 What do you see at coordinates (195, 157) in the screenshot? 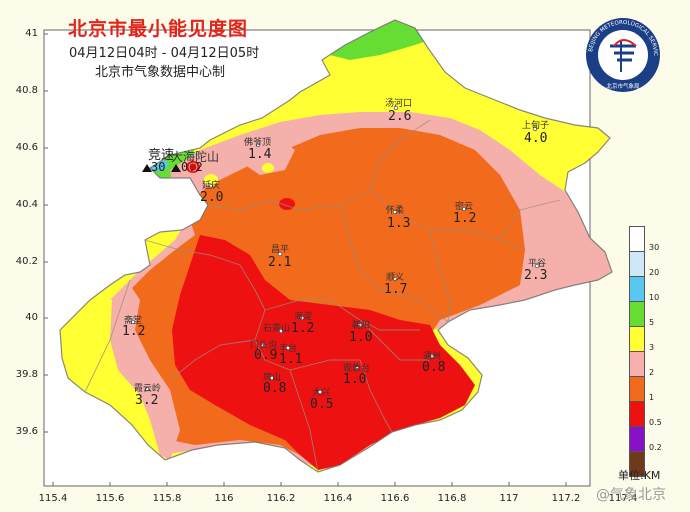
I see `special-label-b: 大海陀山` at bounding box center [195, 157].